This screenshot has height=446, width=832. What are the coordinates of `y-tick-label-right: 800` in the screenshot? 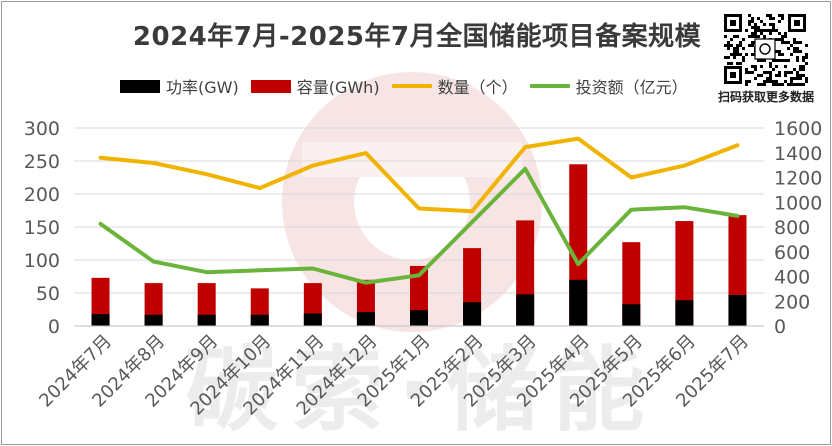 It's located at (792, 228).